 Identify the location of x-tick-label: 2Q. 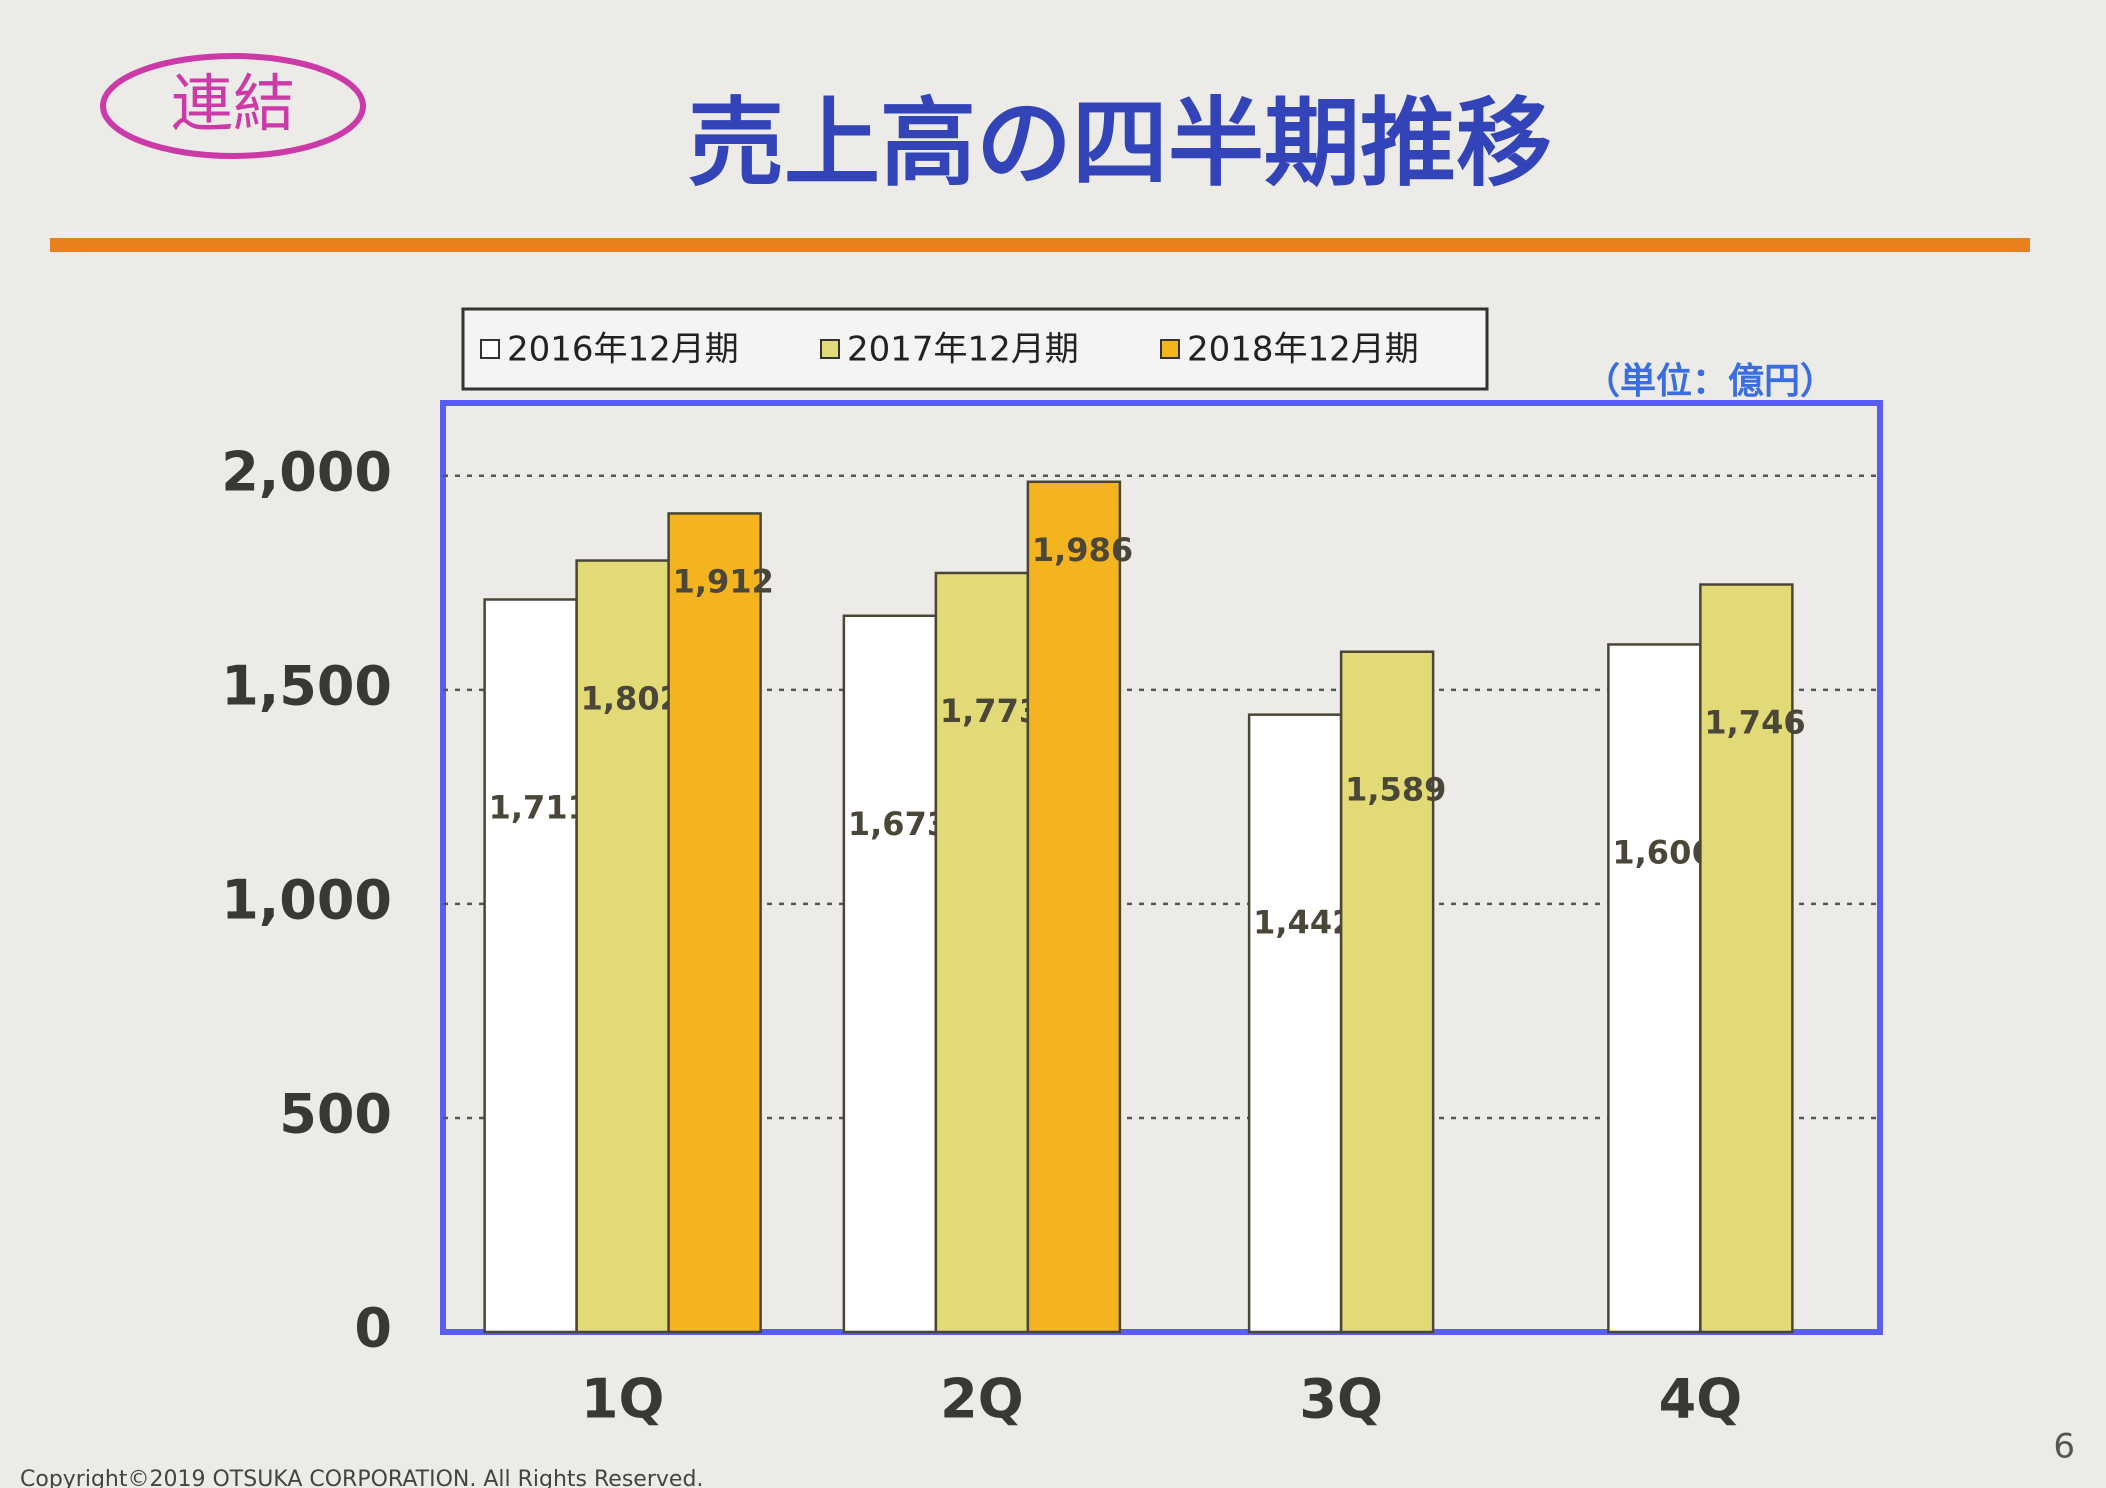
(981, 1399).